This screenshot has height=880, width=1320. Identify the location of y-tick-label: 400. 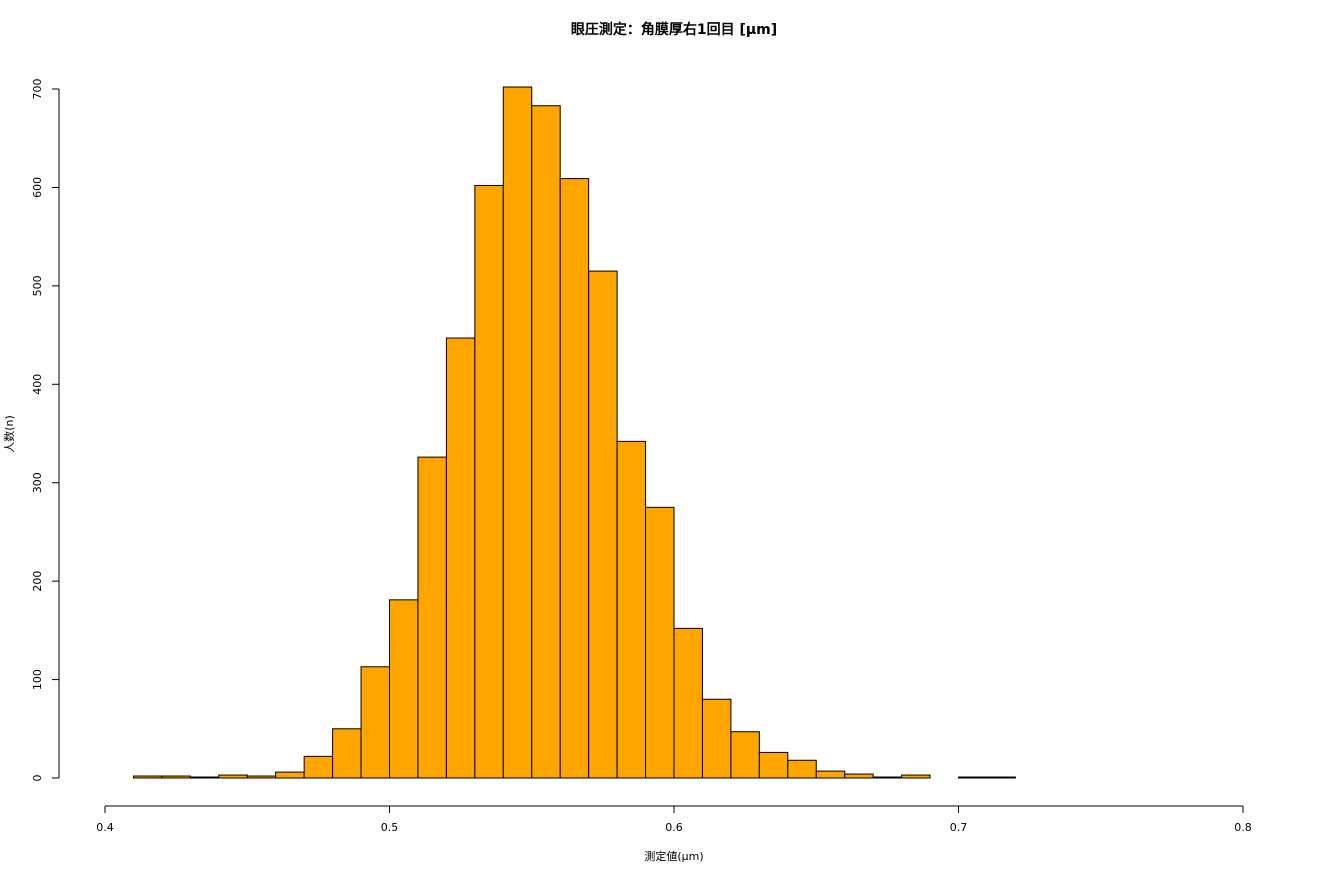
(37, 384).